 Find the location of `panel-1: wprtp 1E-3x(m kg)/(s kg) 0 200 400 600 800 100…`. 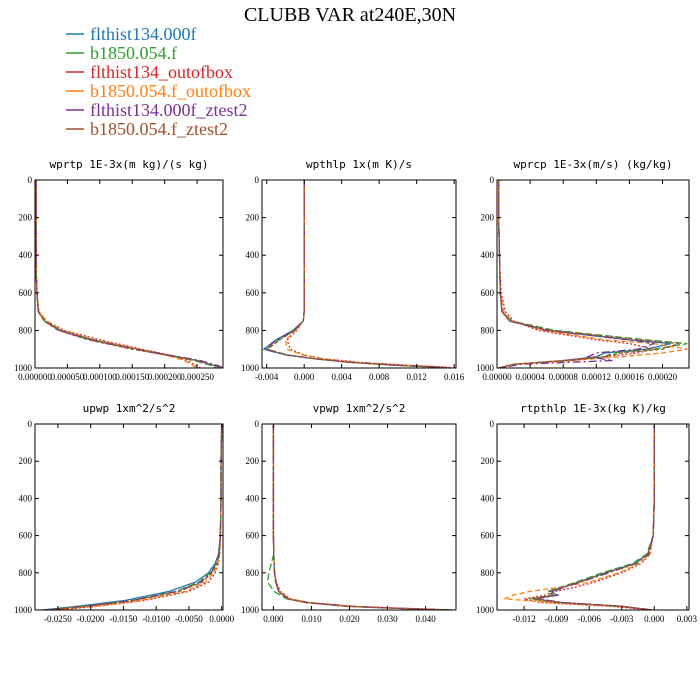

panel-1: wprtp 1E-3x(m kg)/(s kg) 0 200 400 600 800 100… is located at coordinates (119, 270).